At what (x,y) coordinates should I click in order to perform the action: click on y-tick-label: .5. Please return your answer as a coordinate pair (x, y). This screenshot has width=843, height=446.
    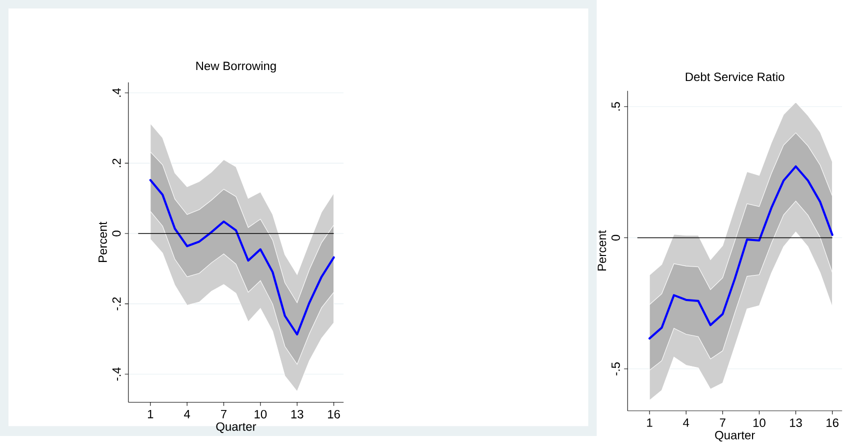
    Looking at the image, I should click on (616, 106).